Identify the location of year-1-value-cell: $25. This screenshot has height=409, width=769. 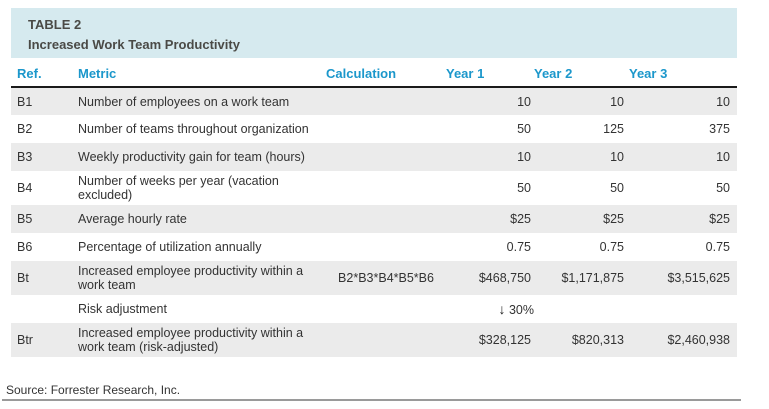
(520, 219).